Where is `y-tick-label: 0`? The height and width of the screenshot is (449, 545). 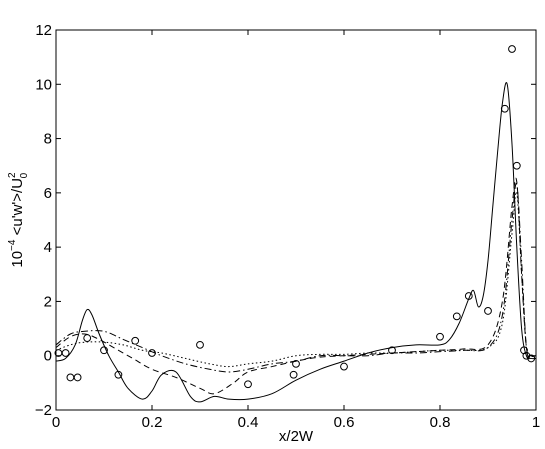
y-tick-label: 0 is located at coordinates (48, 356).